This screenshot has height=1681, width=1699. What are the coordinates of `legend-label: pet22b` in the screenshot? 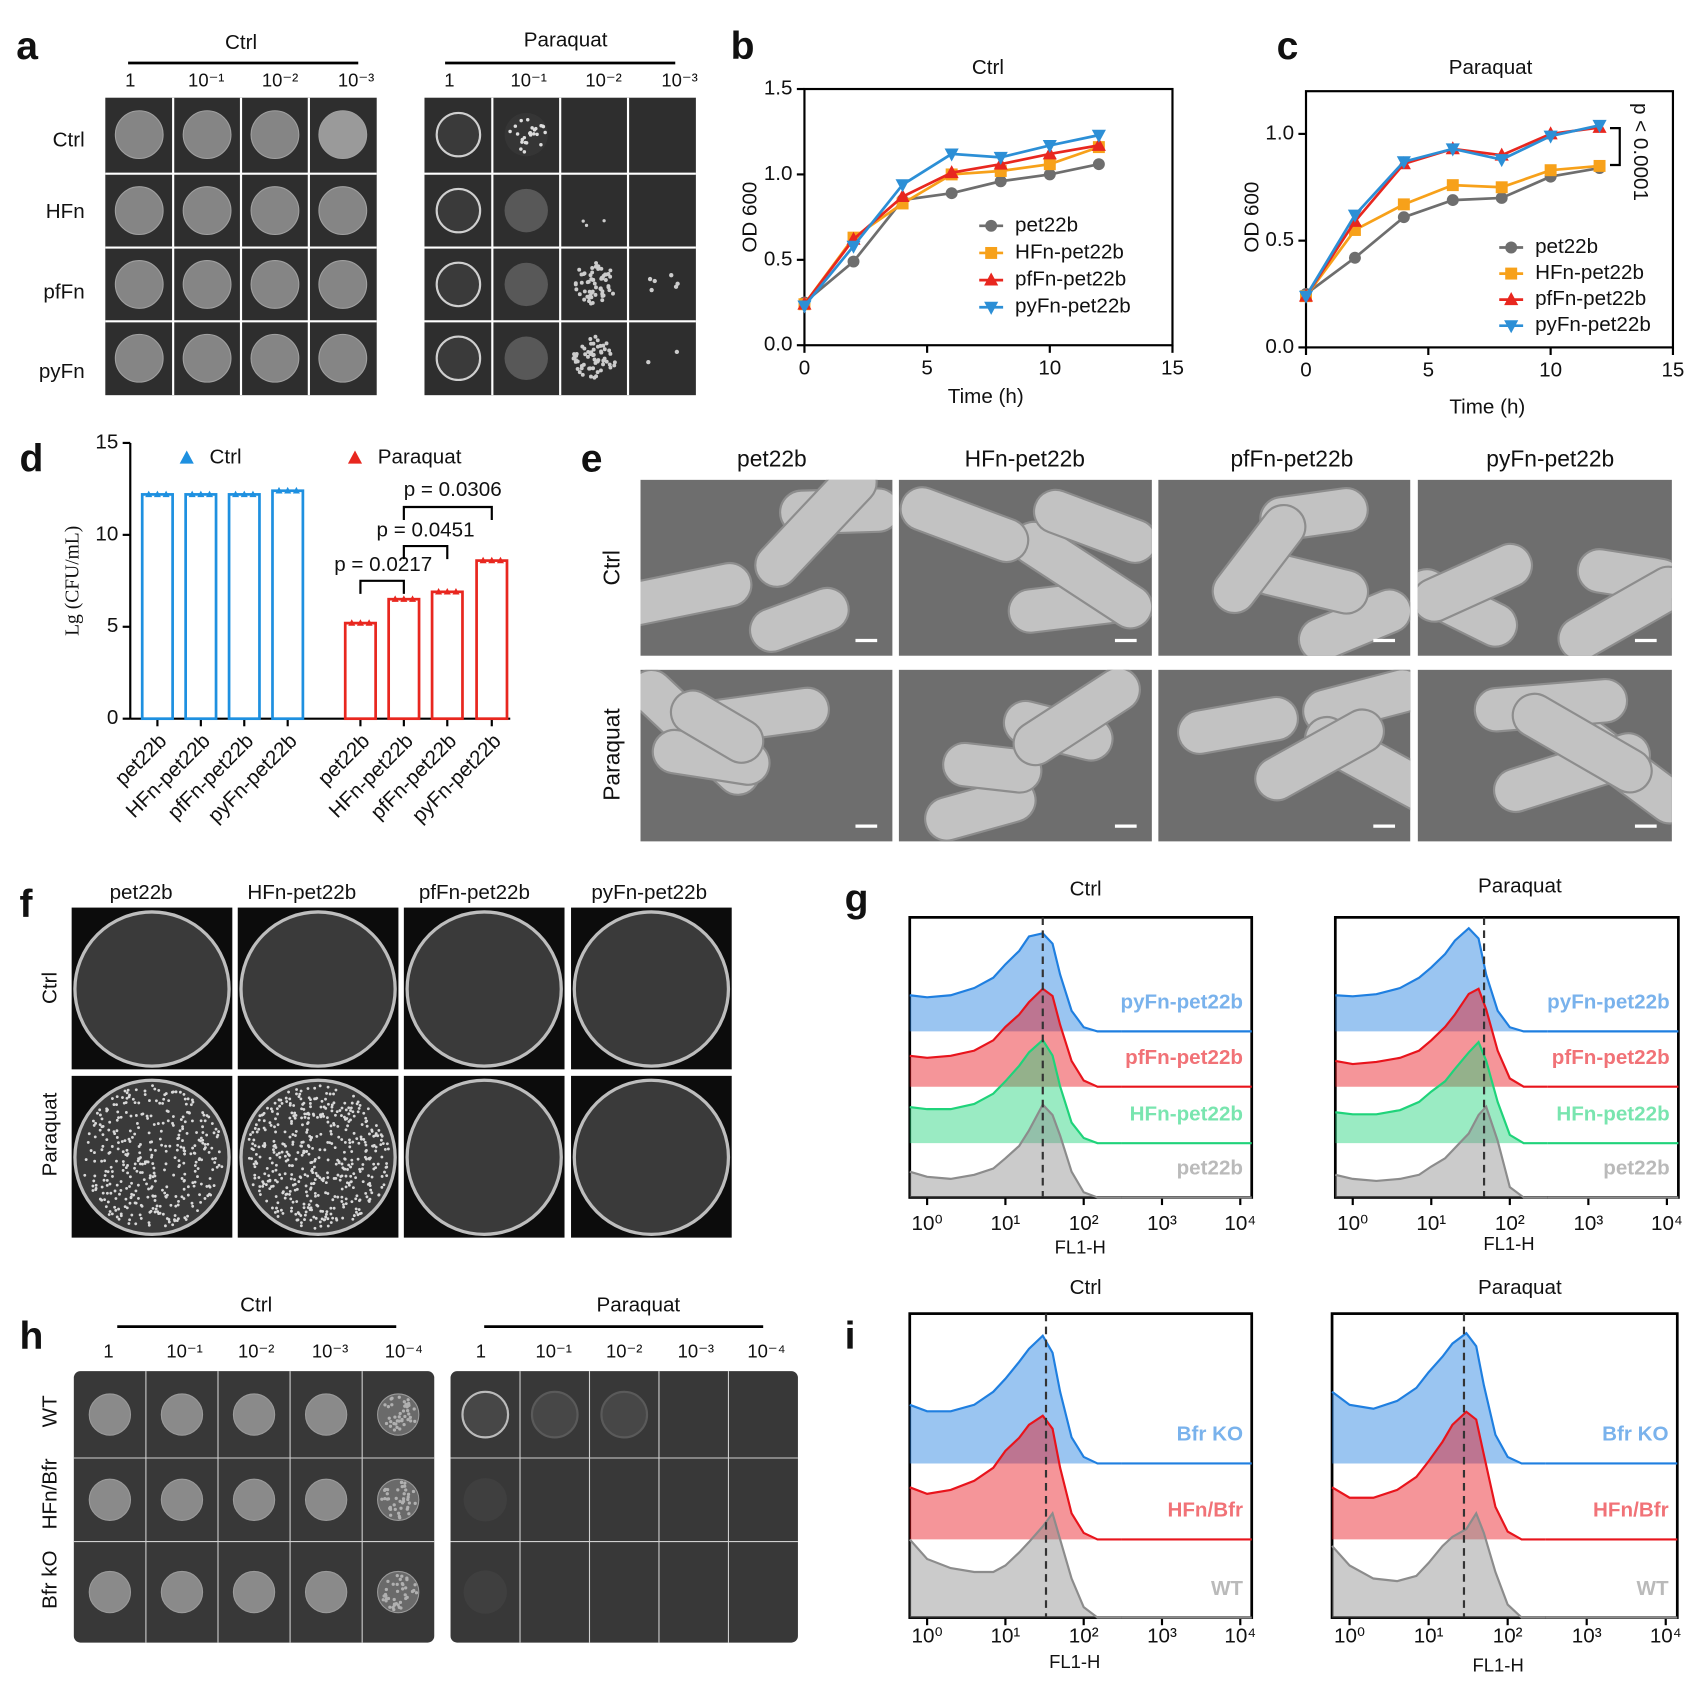 It's located at (1566, 246).